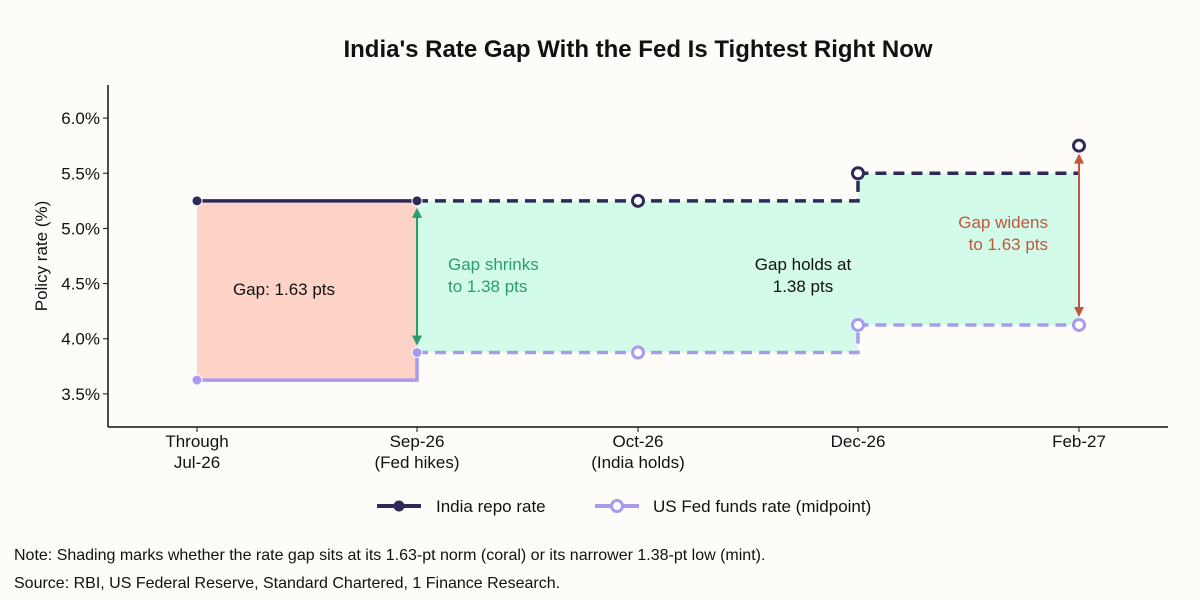 The image size is (1200, 600). What do you see at coordinates (487, 286) in the screenshot?
I see `annotation-gap-shrinks: to 1.38 pts` at bounding box center [487, 286].